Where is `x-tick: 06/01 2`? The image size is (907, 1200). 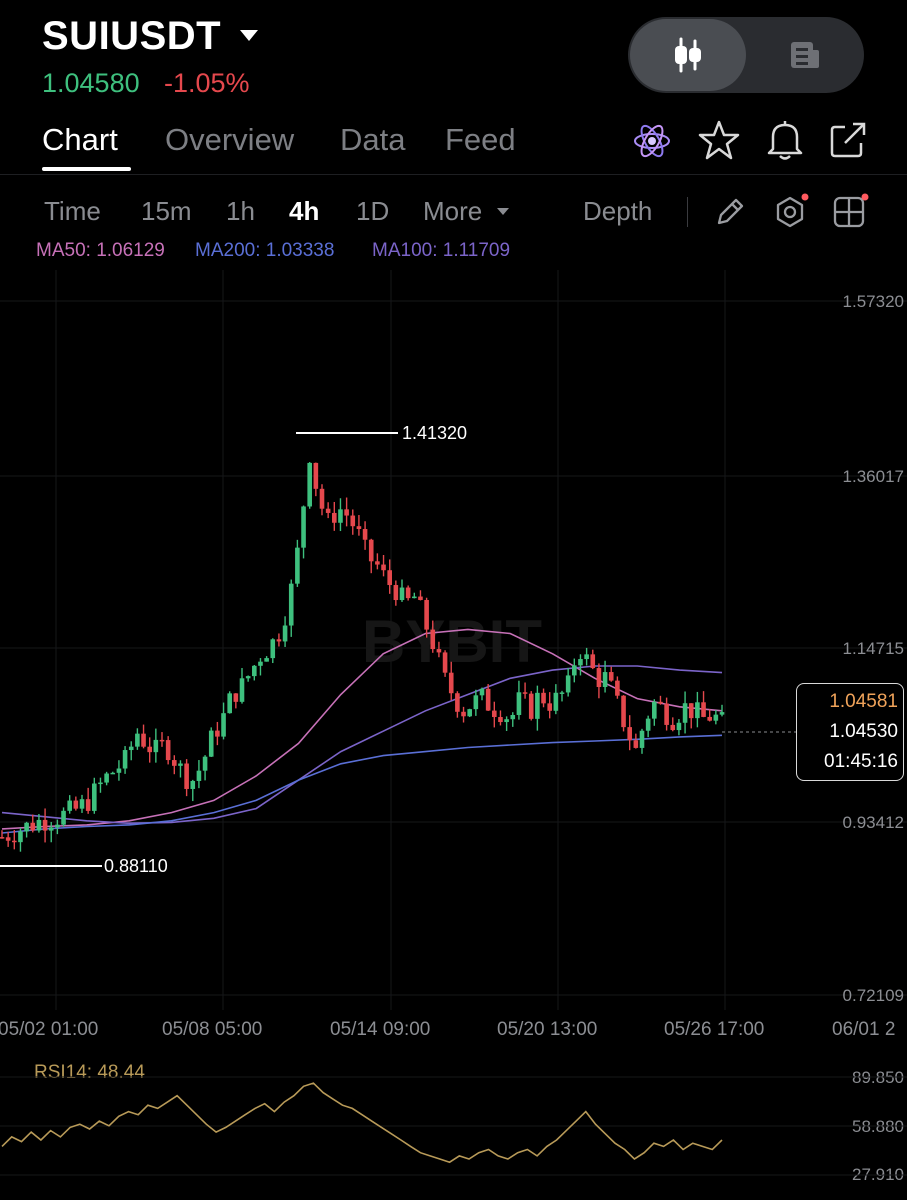
x-tick: 06/01 2 is located at coordinates (864, 1029).